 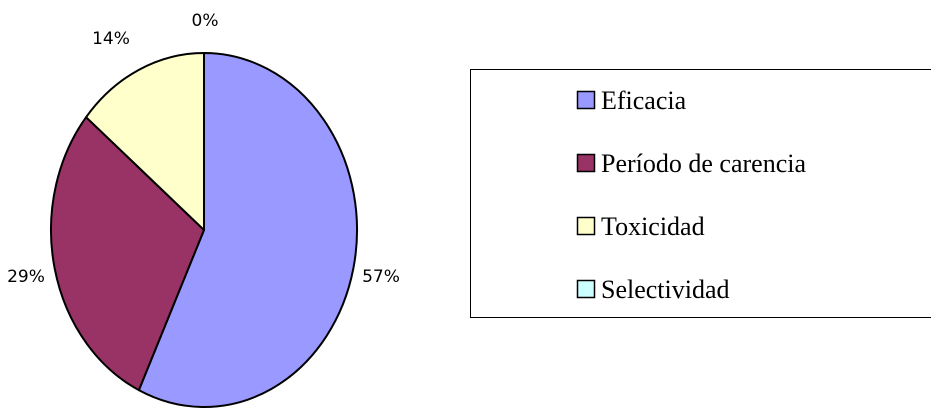 I want to click on legend-label-eficacia: Eficacia, so click(x=644, y=100).